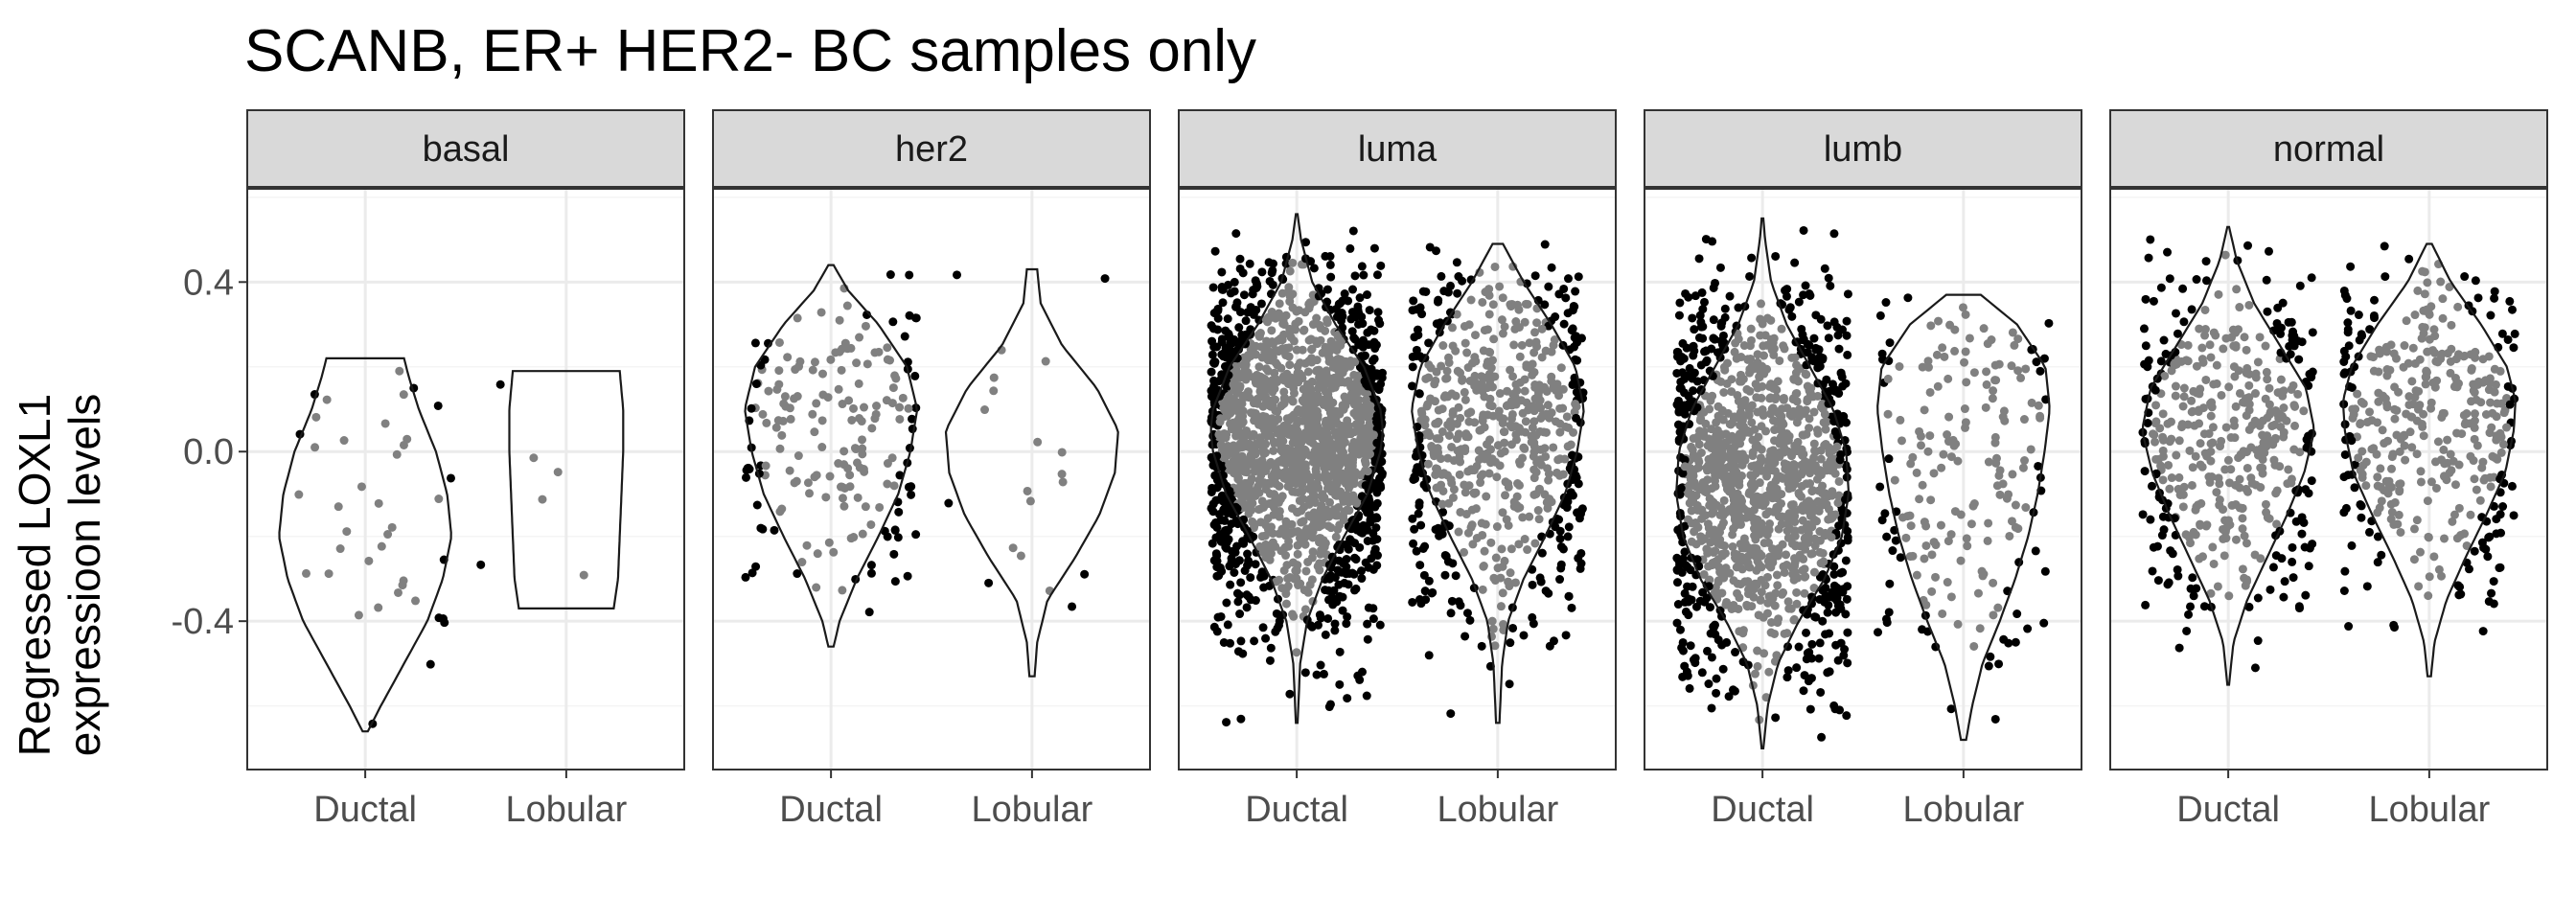 Image resolution: width=2576 pixels, height=920 pixels. Describe the element at coordinates (2429, 536) in the screenshot. I see `group-normal-Lobular: Lobular` at that location.